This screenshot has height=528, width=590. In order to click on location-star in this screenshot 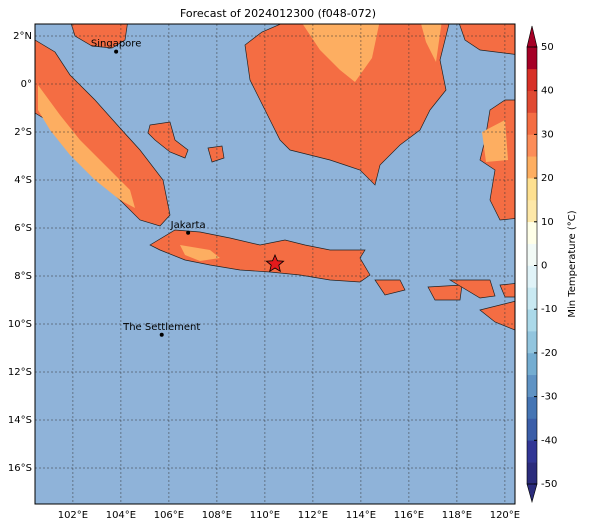, I will do `click(275, 263)`.